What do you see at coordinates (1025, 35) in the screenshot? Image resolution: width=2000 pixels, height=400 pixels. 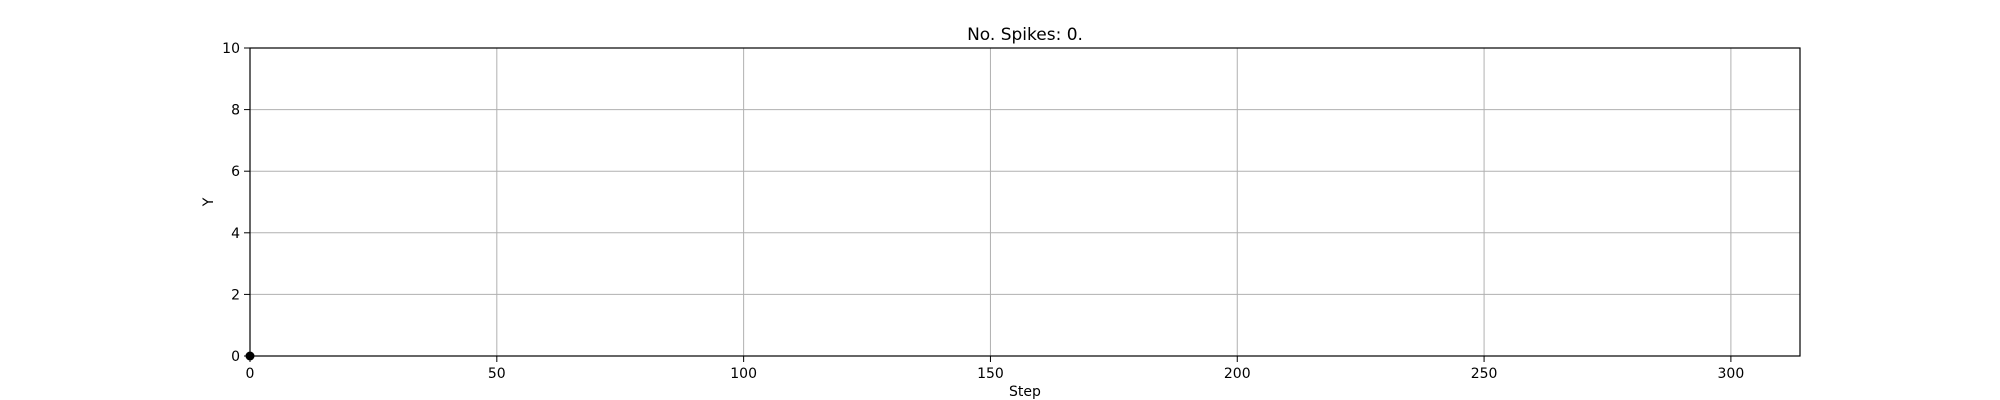 I see `chart-title: No. Spikes: 0.` at bounding box center [1025, 35].